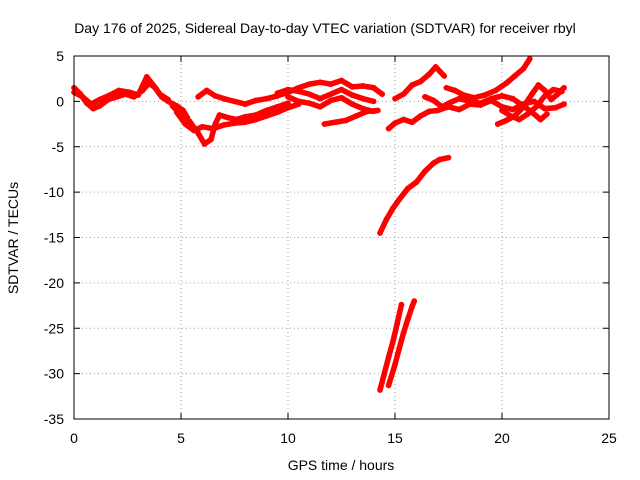 The height and width of the screenshot is (480, 640). What do you see at coordinates (54, 283) in the screenshot?
I see `y-tick-label: -20` at bounding box center [54, 283].